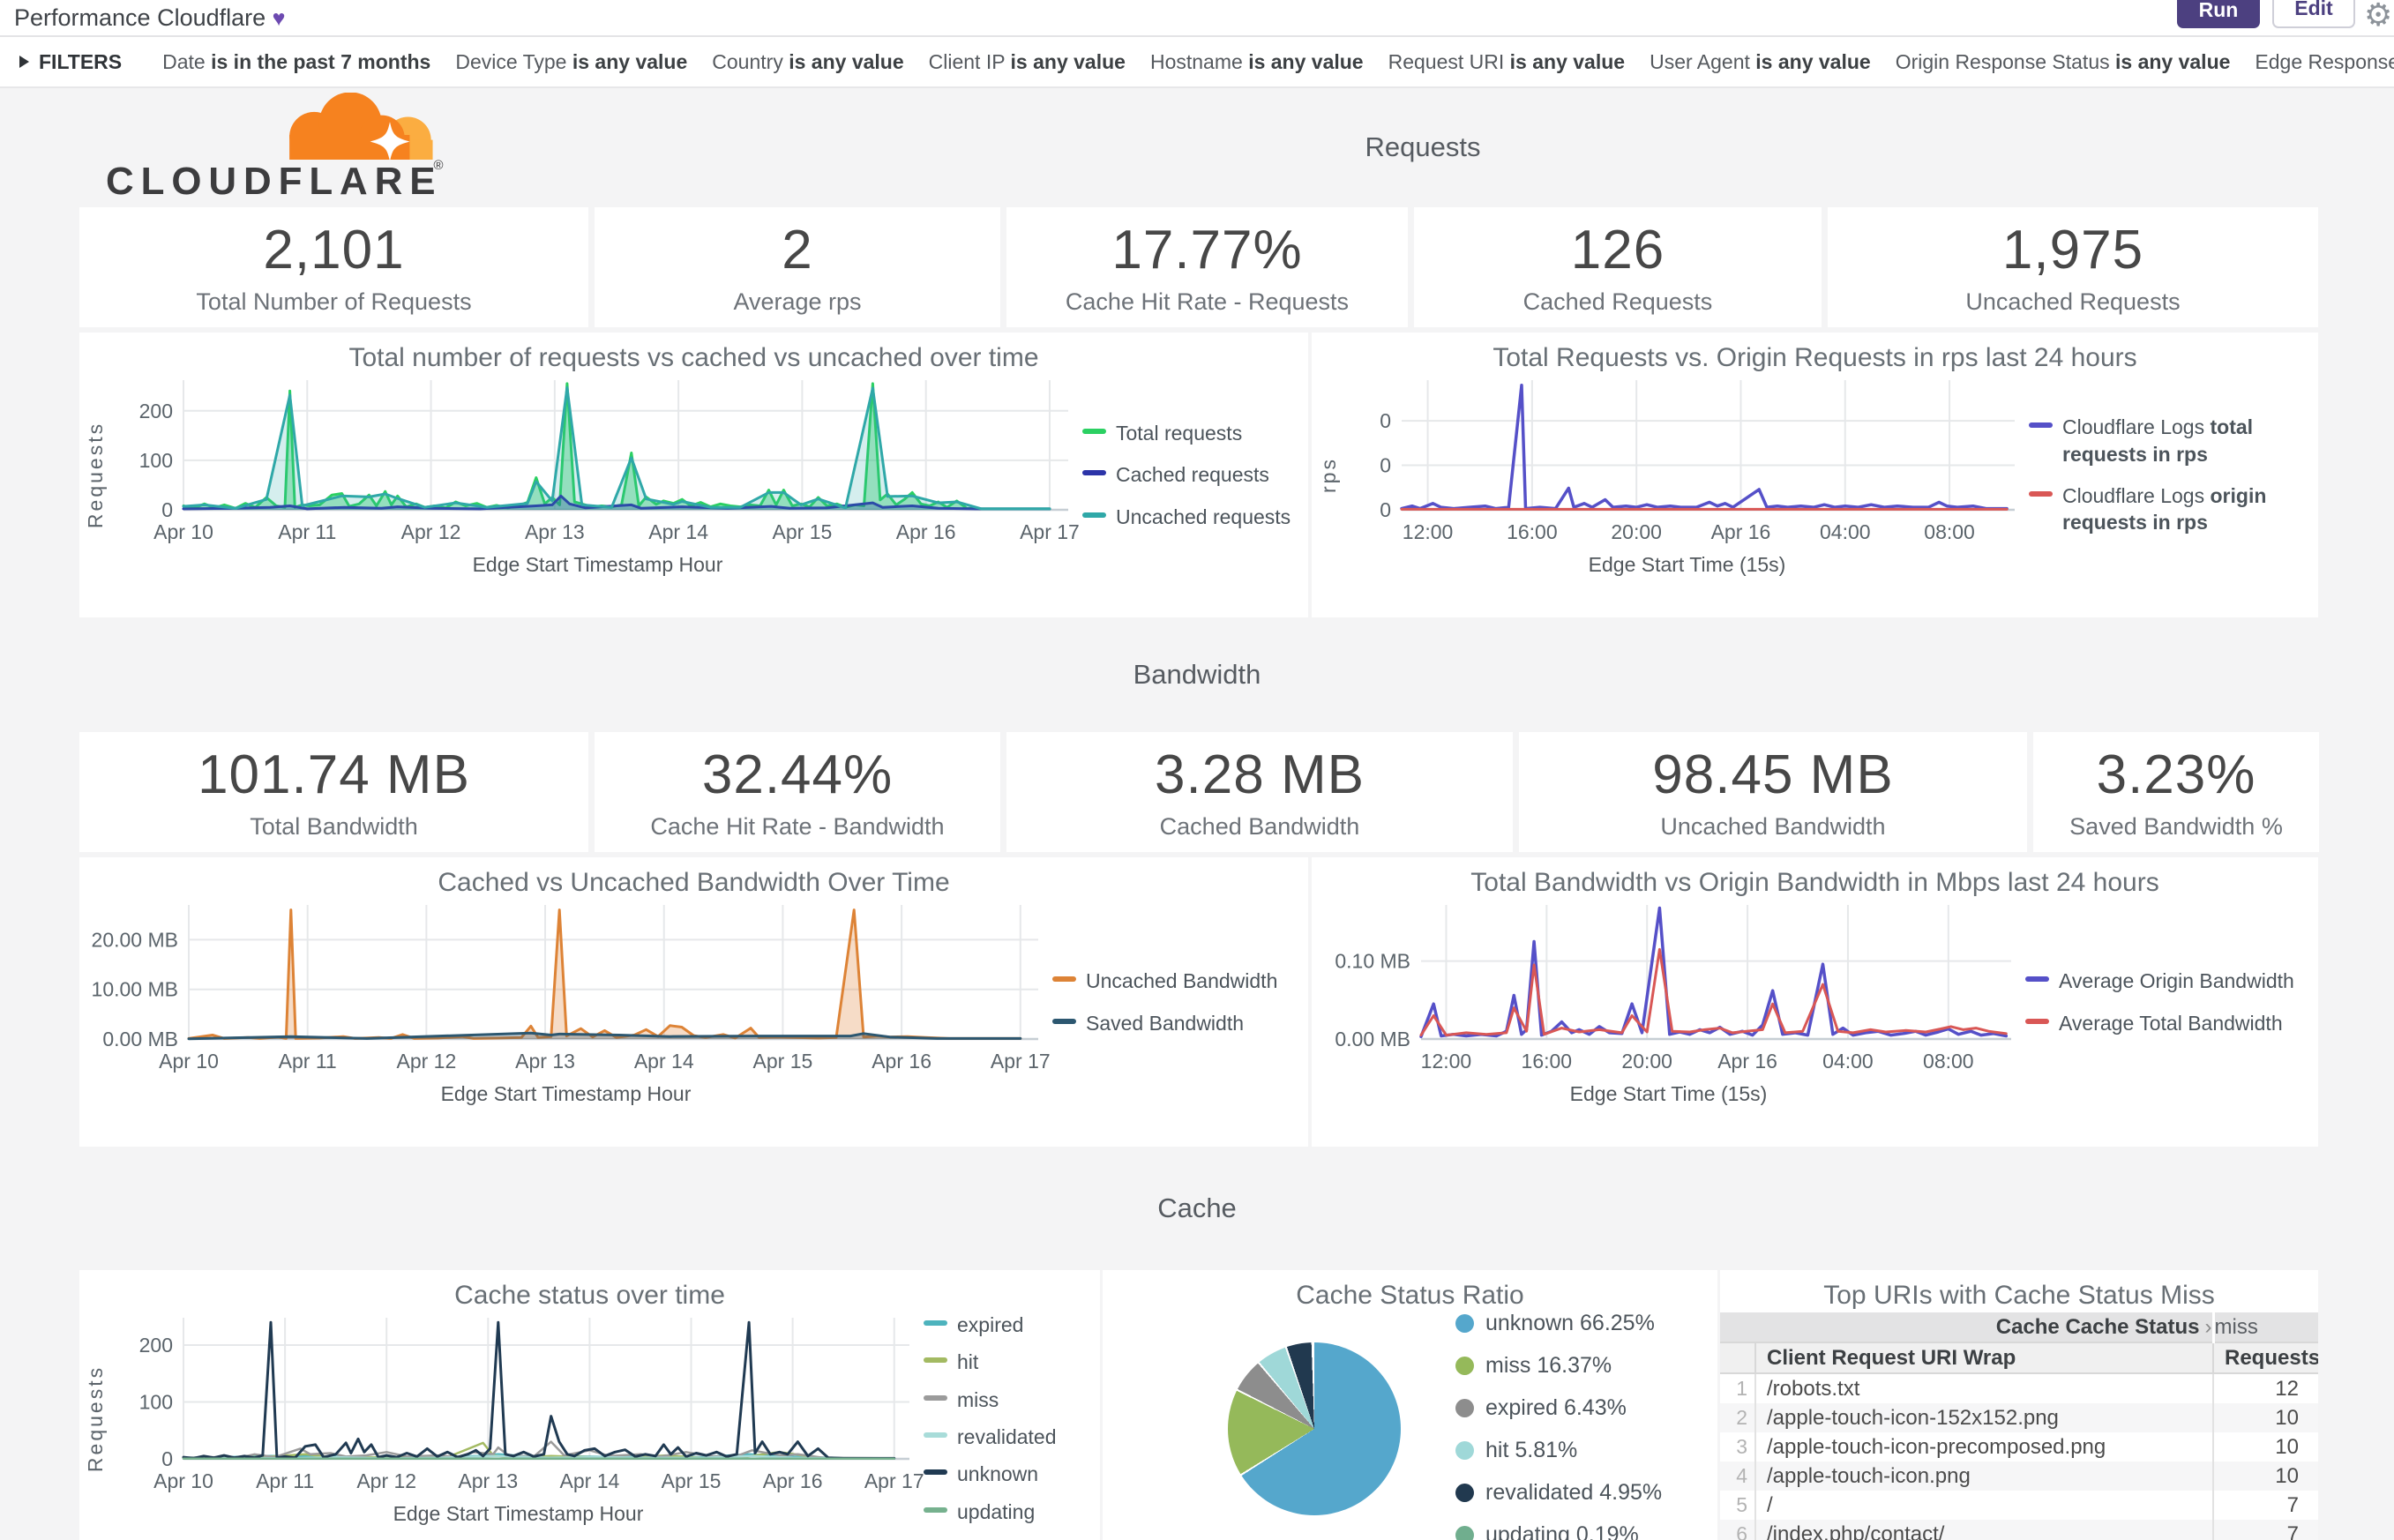 The width and height of the screenshot is (2394, 1540). I want to click on table-row: 3/apple-touch-icon-precomposed.png 10, so click(2019, 1447).